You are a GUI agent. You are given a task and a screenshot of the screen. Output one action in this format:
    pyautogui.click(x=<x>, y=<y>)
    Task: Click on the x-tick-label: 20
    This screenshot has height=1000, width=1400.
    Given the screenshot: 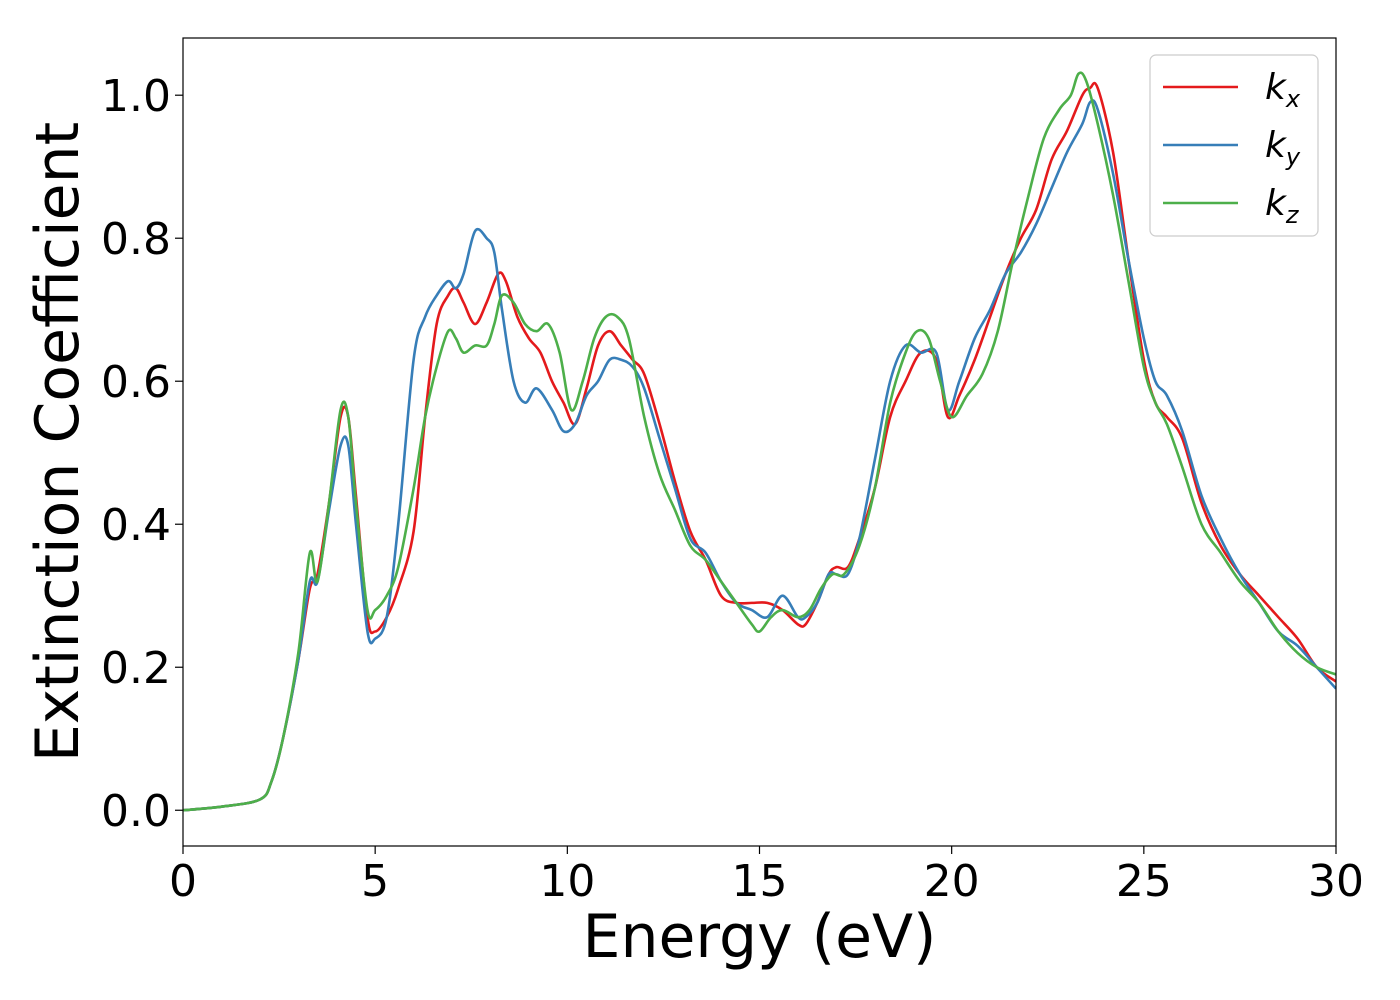 What is the action you would take?
    pyautogui.click(x=952, y=881)
    